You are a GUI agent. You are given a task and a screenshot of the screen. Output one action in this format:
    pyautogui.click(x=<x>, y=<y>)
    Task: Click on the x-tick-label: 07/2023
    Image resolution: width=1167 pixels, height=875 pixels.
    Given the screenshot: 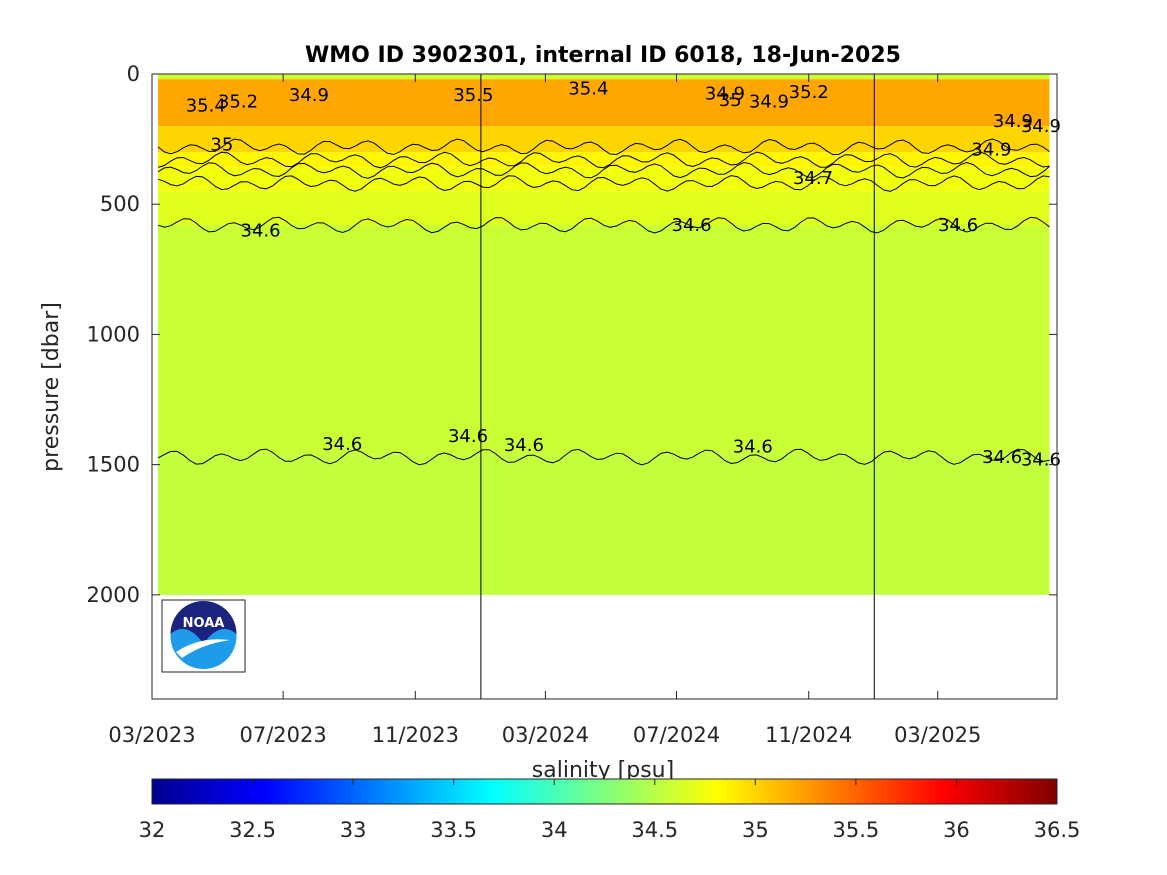 What is the action you would take?
    pyautogui.click(x=283, y=735)
    